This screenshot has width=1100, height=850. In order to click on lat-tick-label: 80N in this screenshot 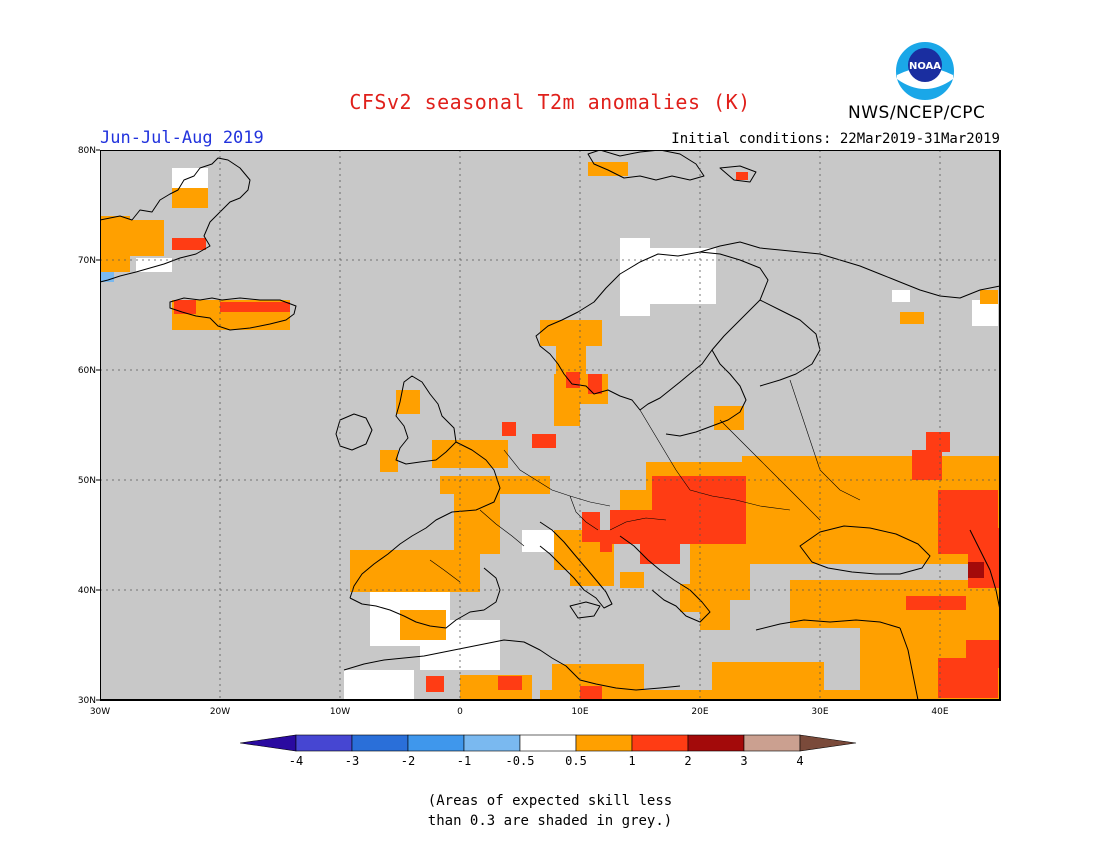, I will do `click(87, 151)`.